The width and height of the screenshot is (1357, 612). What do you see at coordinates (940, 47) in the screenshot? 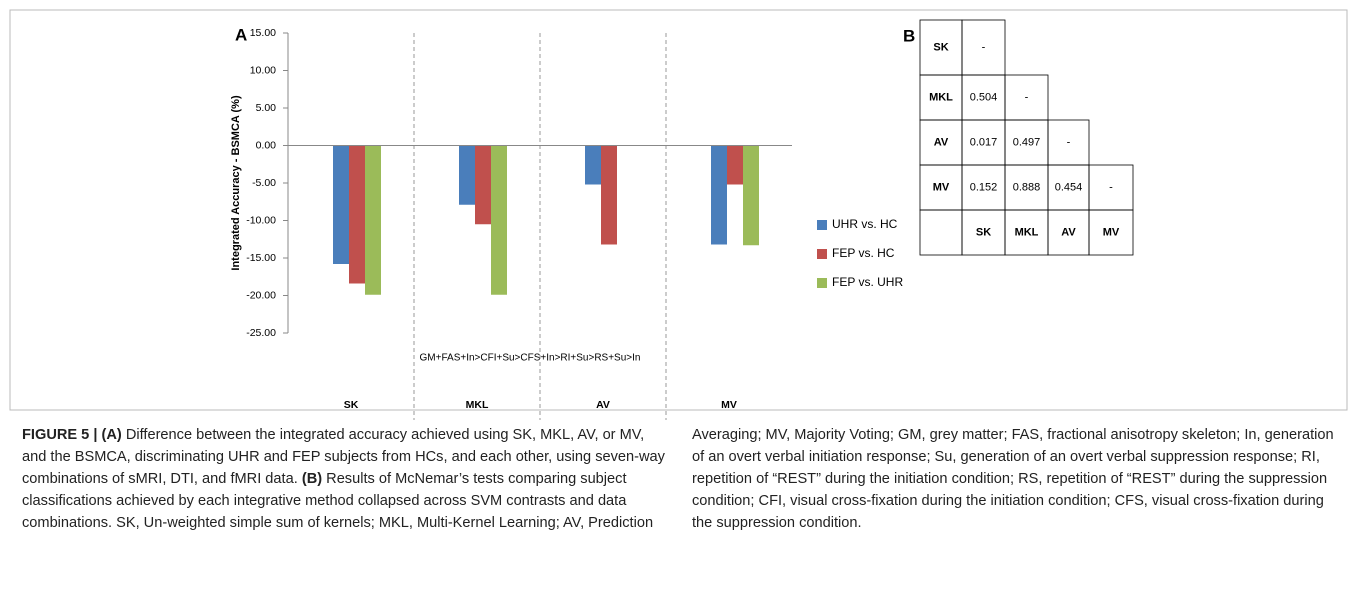
I see `row-header: SK` at bounding box center [940, 47].